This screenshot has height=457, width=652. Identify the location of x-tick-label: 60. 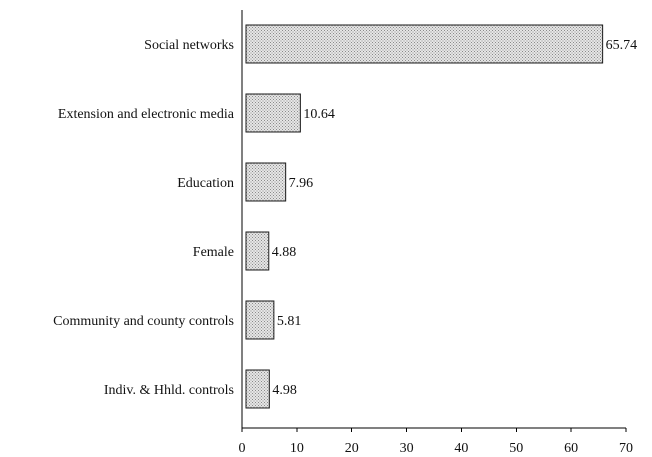
(571, 448).